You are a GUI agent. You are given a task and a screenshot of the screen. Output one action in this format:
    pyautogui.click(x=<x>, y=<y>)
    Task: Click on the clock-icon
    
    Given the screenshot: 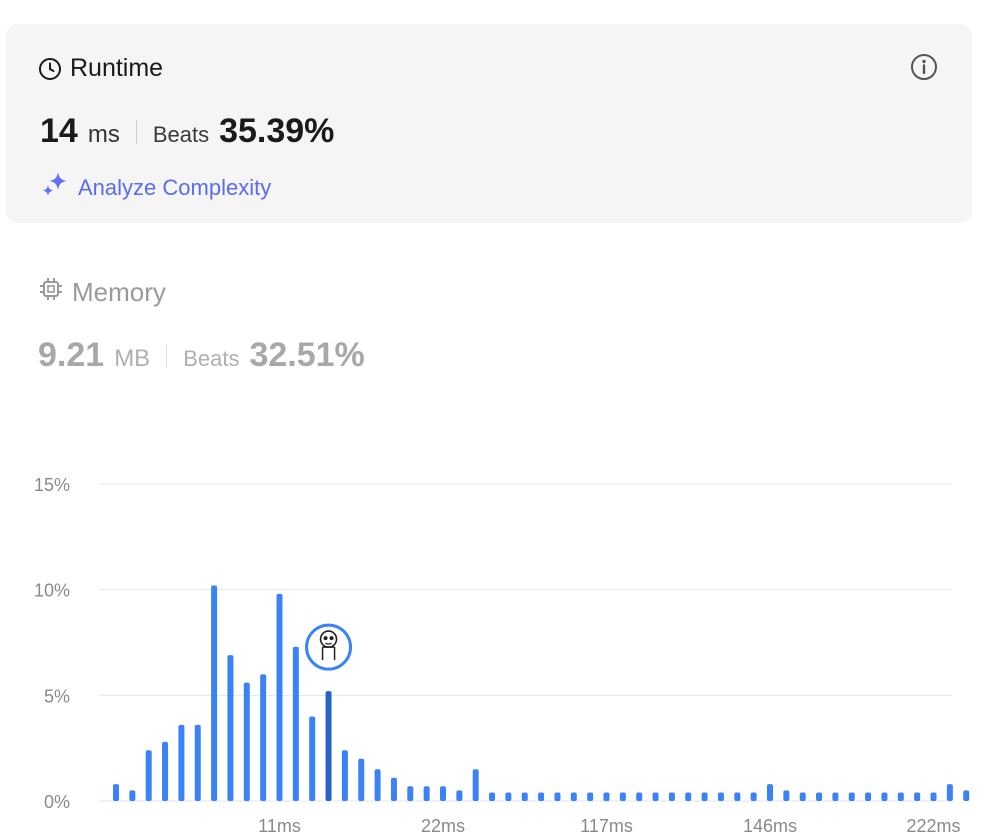 What is the action you would take?
    pyautogui.click(x=50, y=69)
    